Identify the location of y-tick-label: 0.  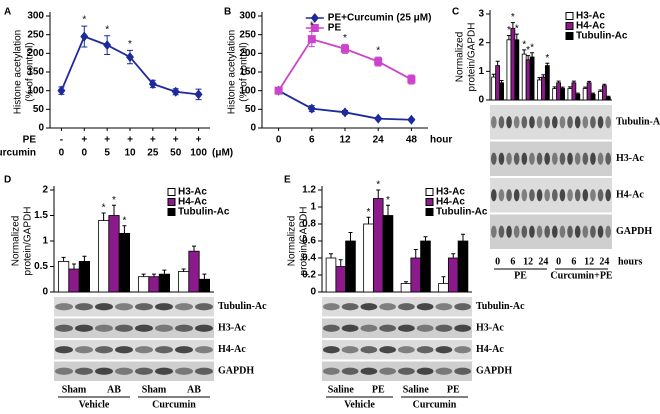
(253, 128).